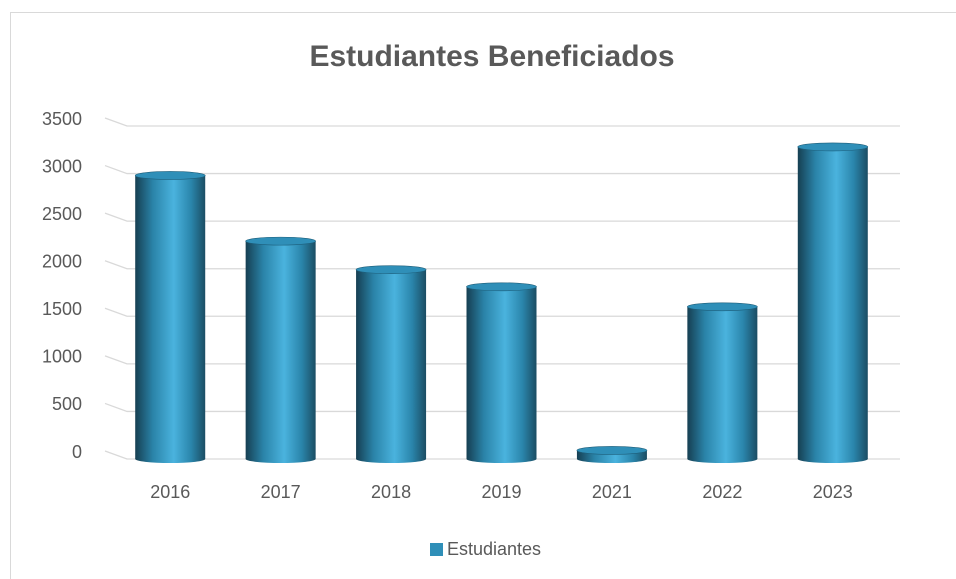 This screenshot has width=956, height=579. Describe the element at coordinates (62, 309) in the screenshot. I see `y-tick-label: 1500` at that location.